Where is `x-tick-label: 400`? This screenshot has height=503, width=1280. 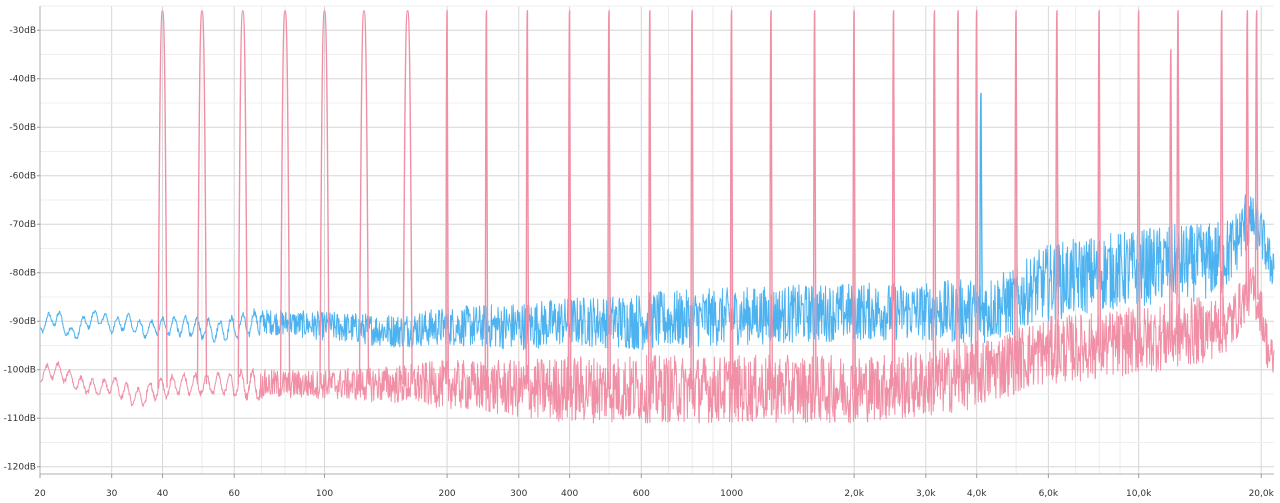
x-tick-label: 400 is located at coordinates (569, 494).